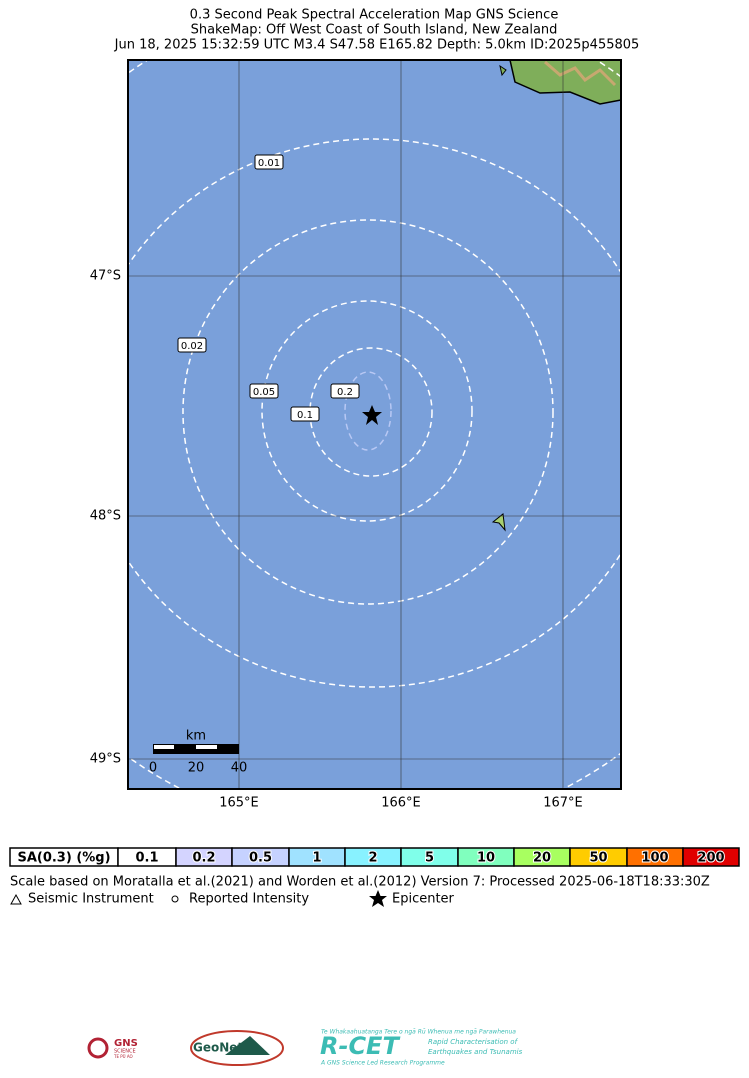 The width and height of the screenshot is (749, 1078). I want to click on colorbar-cell-label: 50, so click(598, 858).